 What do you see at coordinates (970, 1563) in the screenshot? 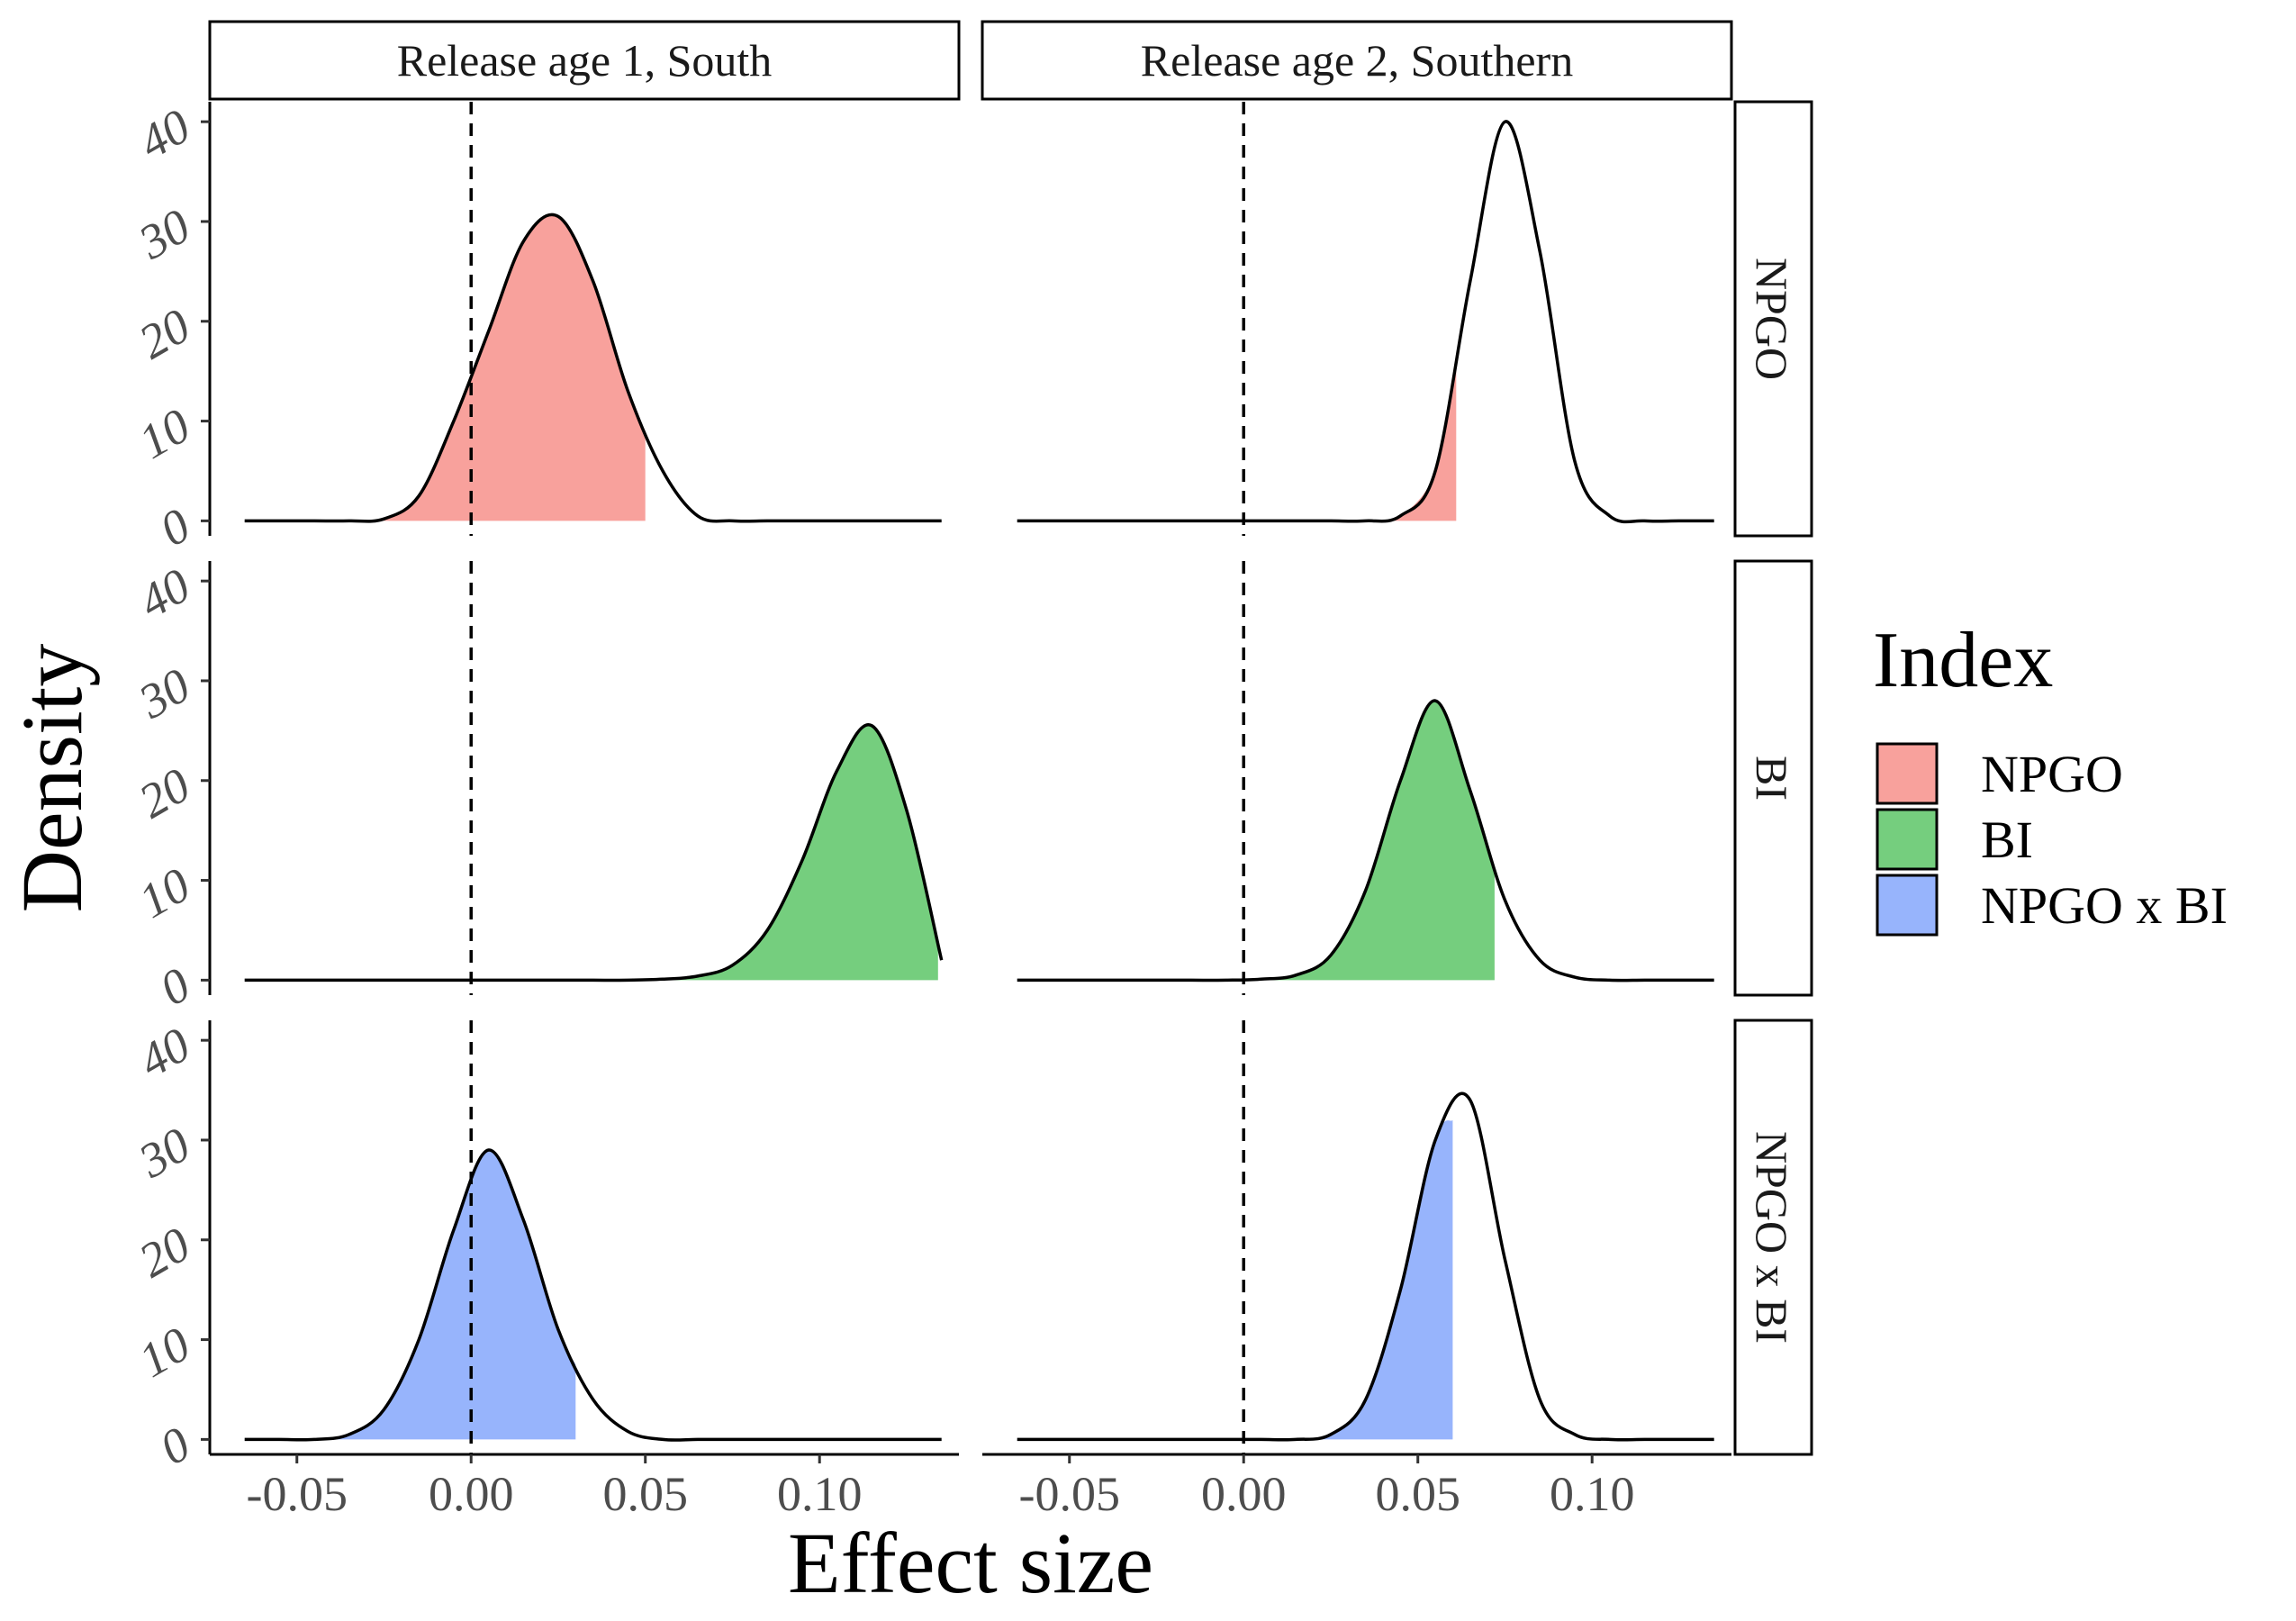
I see `x-axis-title: Effect size` at bounding box center [970, 1563].